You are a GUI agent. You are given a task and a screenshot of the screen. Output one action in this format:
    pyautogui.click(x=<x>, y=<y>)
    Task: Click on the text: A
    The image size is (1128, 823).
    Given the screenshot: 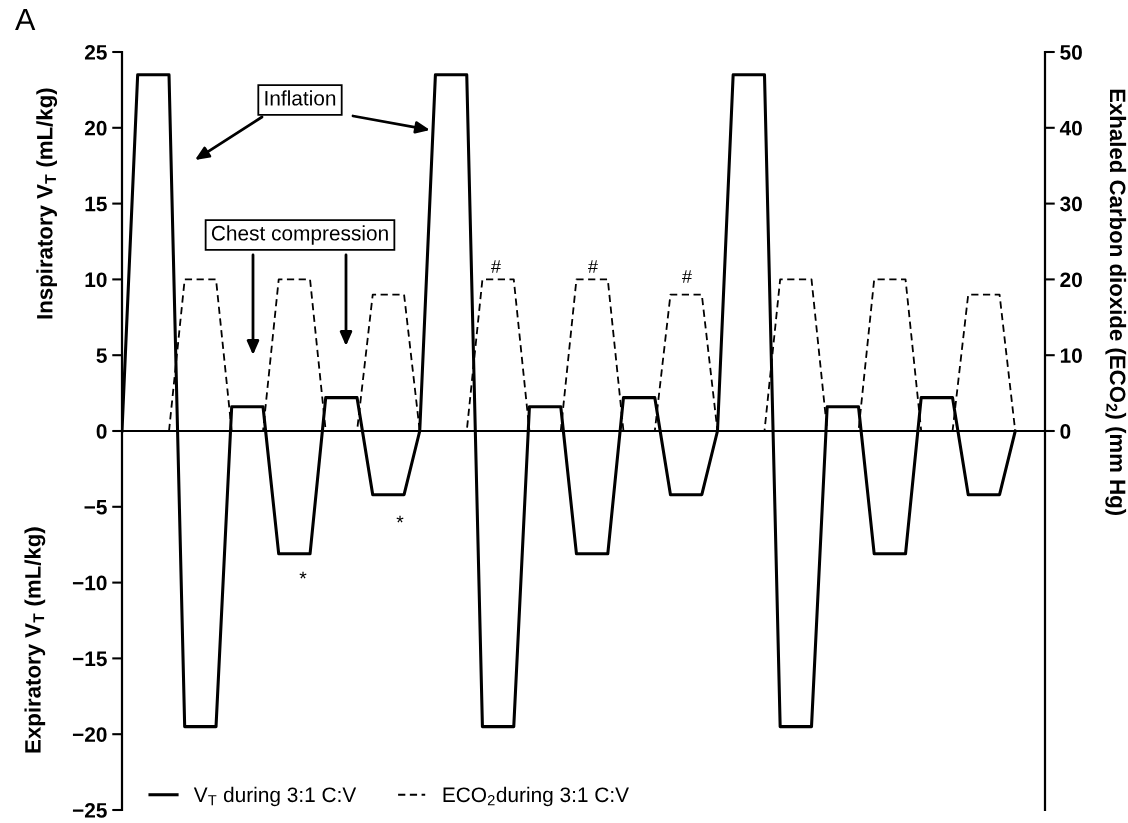 What is the action you would take?
    pyautogui.click(x=25, y=19)
    